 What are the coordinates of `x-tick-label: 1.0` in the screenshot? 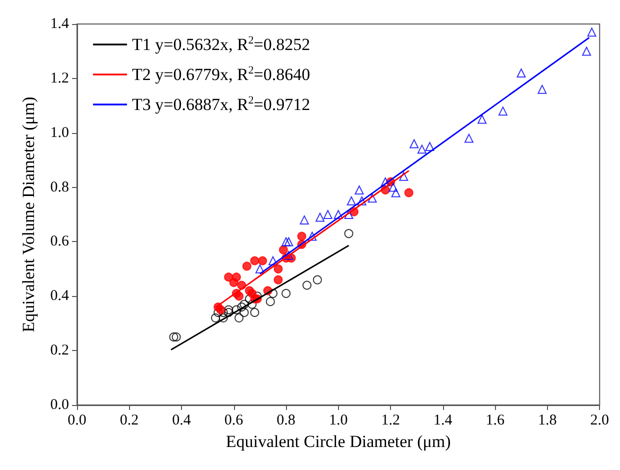 It's located at (338, 420).